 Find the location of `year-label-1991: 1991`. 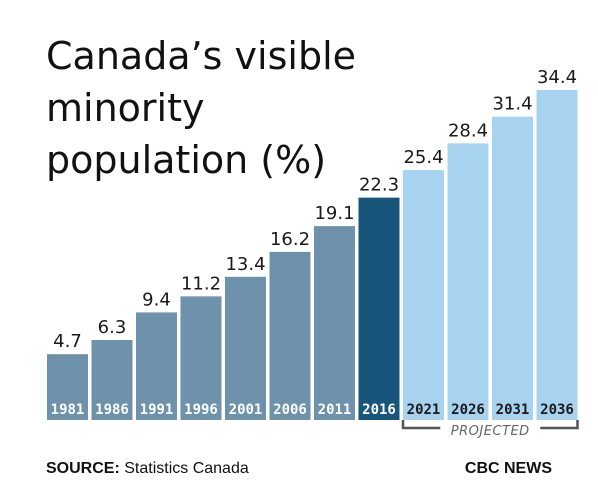

year-label-1991: 1991 is located at coordinates (157, 410).